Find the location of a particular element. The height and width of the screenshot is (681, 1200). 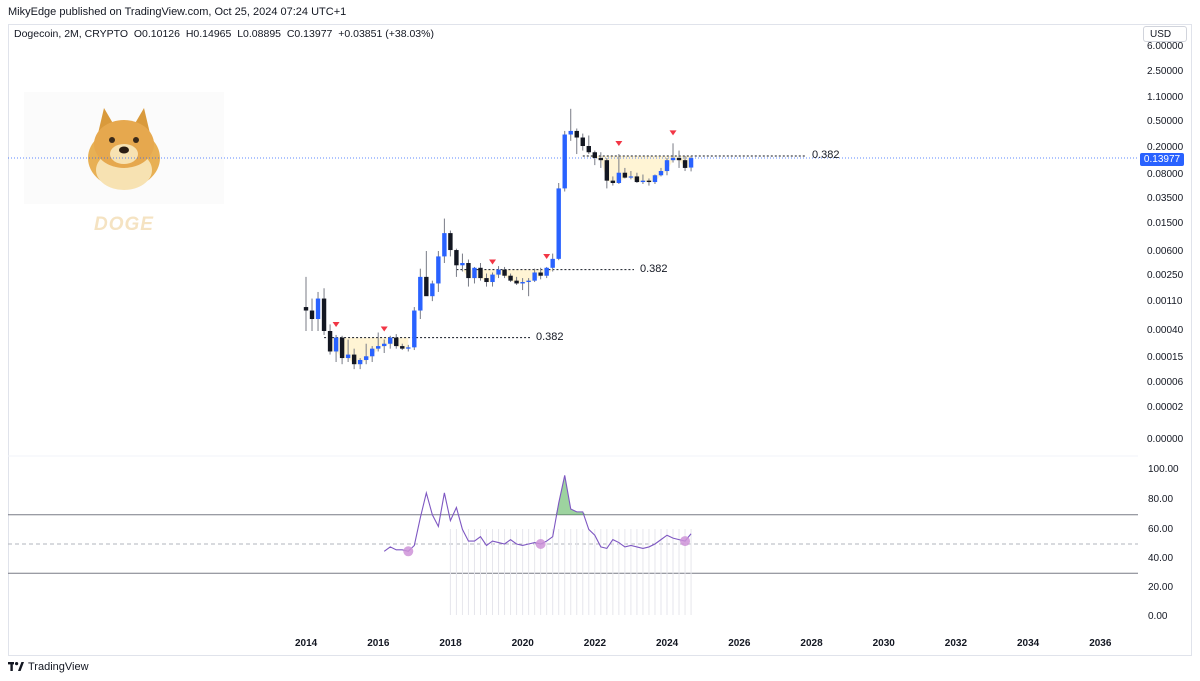

price-axis-tick-label: 0.00040 is located at coordinates (1165, 330).